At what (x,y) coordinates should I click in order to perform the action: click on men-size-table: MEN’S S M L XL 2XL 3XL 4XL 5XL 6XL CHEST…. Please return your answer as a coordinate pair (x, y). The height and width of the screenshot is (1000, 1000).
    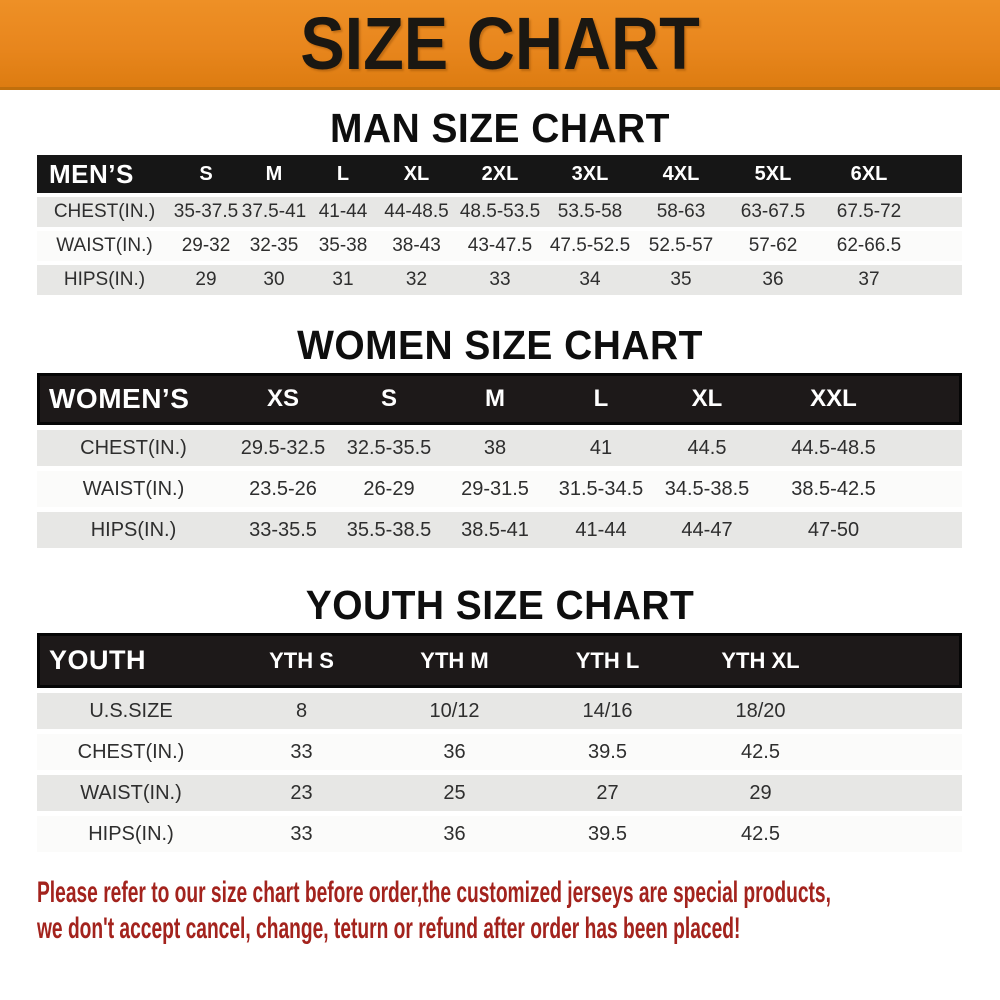
    Looking at the image, I should click on (499, 225).